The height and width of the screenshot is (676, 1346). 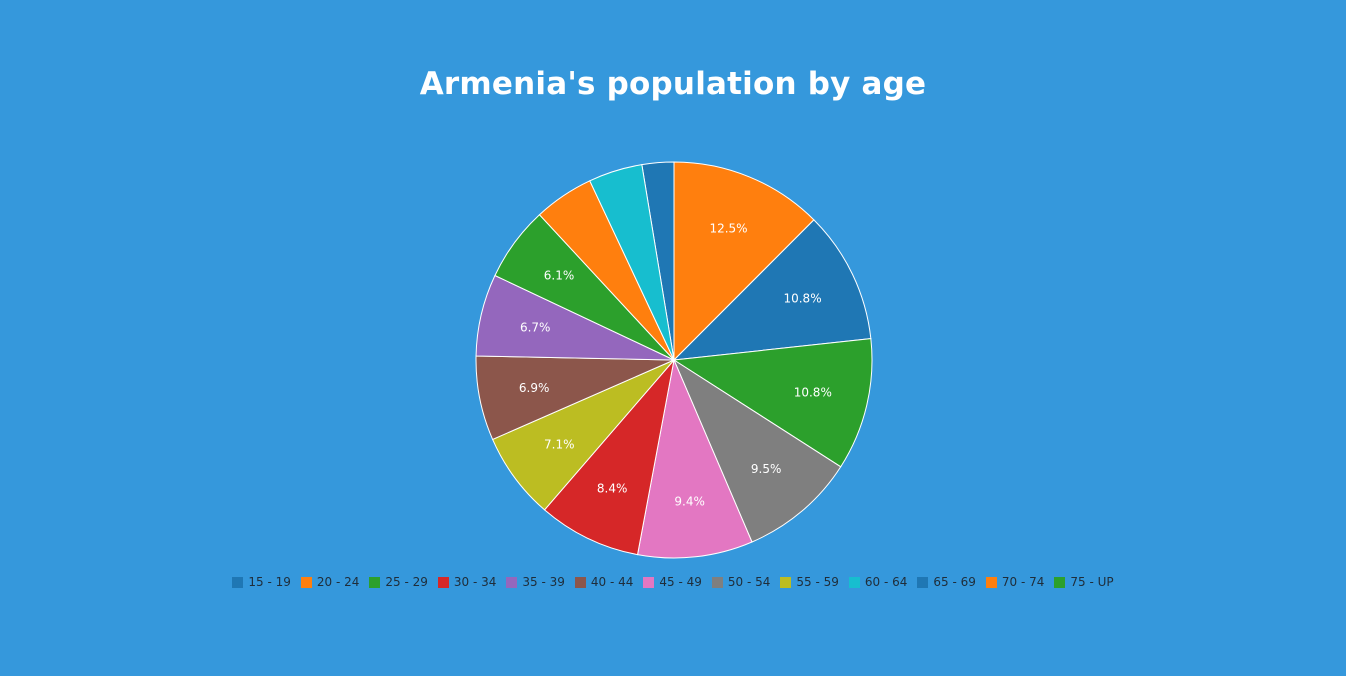 I want to click on legend-label: 75 - UP, so click(x=1092, y=582).